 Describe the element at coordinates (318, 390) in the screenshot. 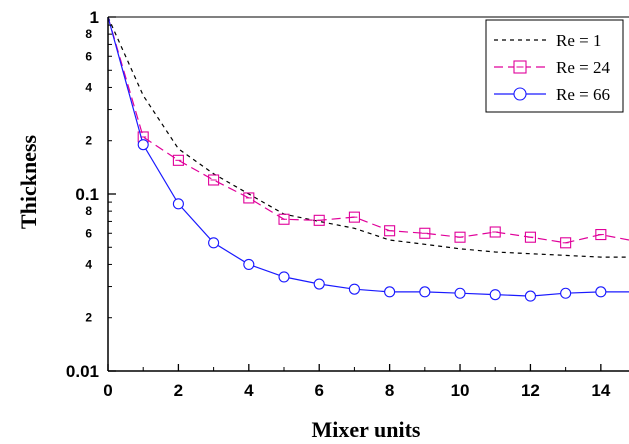

I see `x-tick-label: 6` at that location.